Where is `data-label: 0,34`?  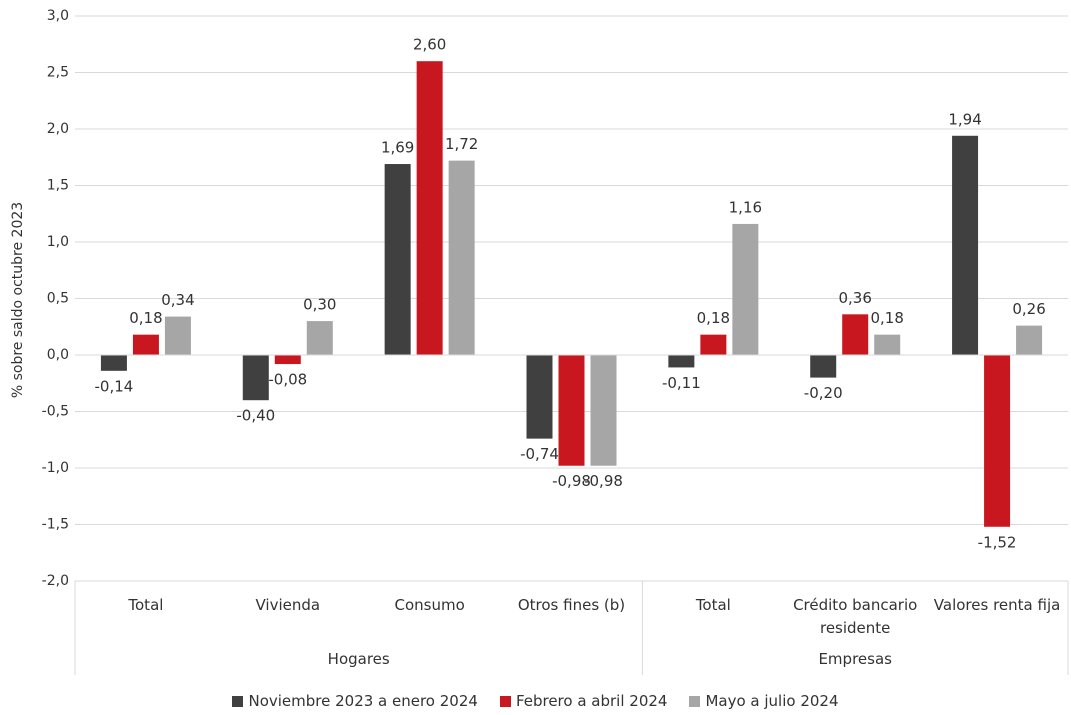 data-label: 0,34 is located at coordinates (177, 300).